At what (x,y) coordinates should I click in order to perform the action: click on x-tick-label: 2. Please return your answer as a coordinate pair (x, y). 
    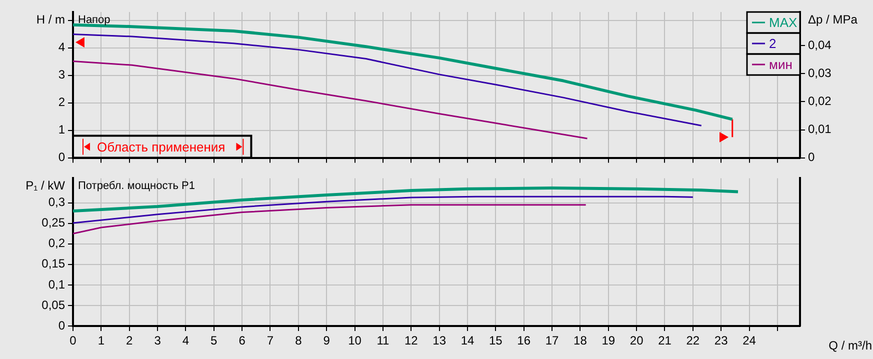
    Looking at the image, I should click on (130, 341).